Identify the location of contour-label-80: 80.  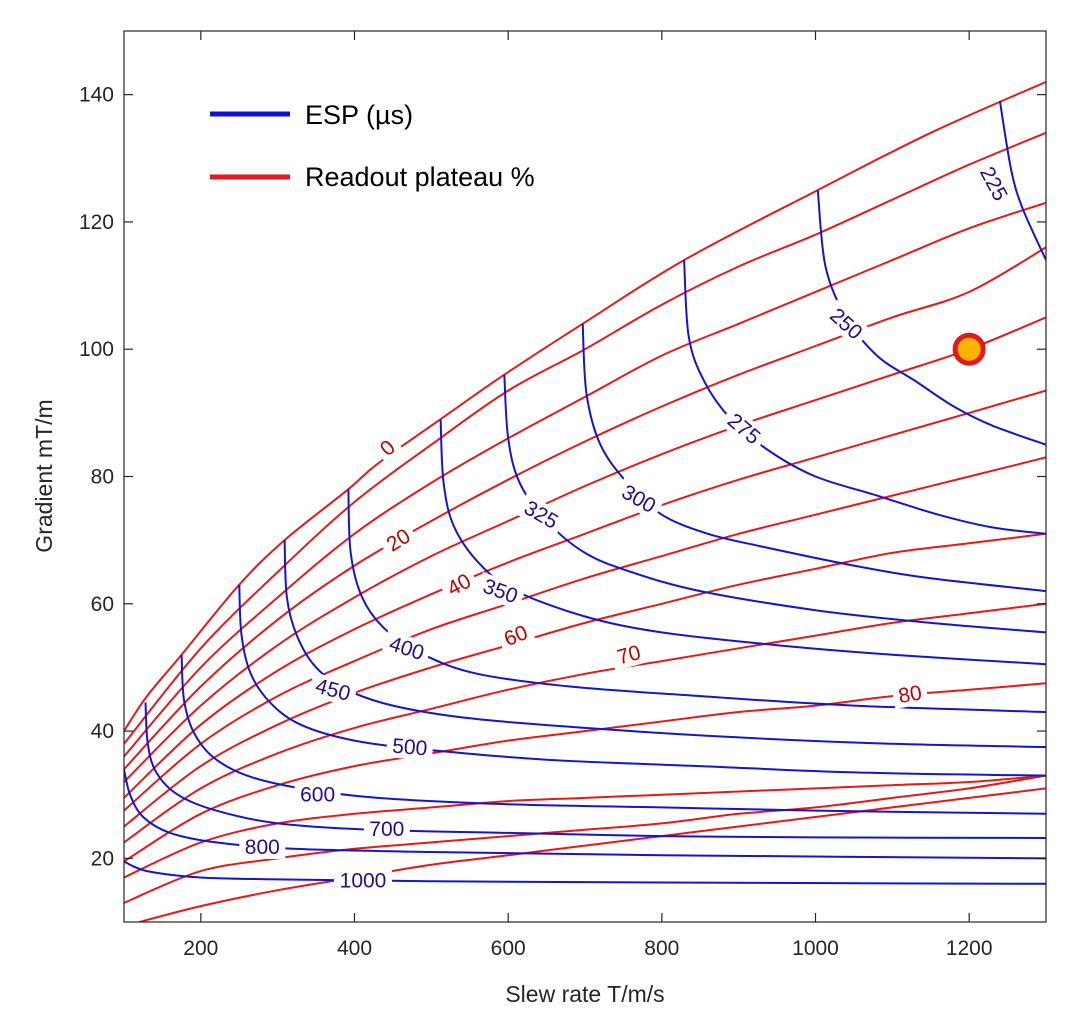
(910, 694).